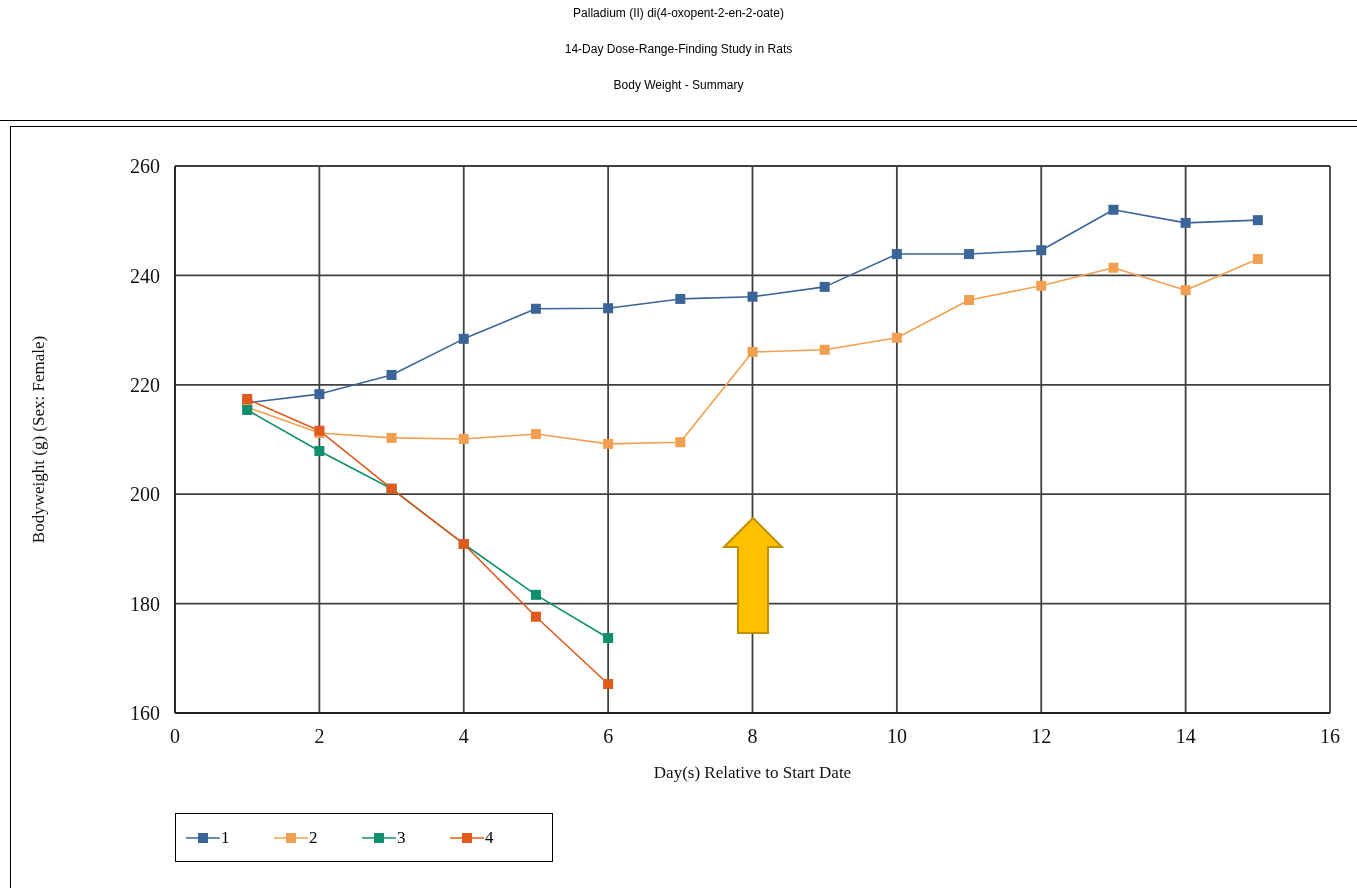  What do you see at coordinates (608, 736) in the screenshot?
I see `x-tick-label: 6` at bounding box center [608, 736].